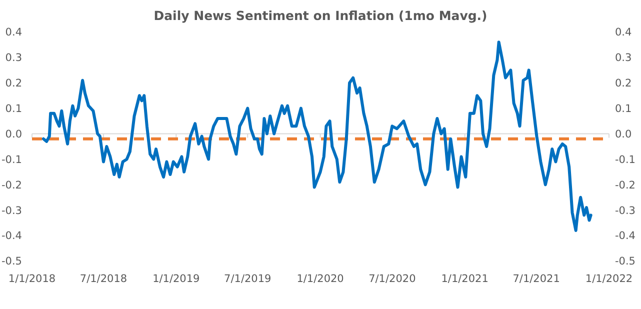 The height and width of the screenshot is (309, 641). What do you see at coordinates (623, 58) in the screenshot?
I see `y2-tick-label: 0.3` at bounding box center [623, 58].